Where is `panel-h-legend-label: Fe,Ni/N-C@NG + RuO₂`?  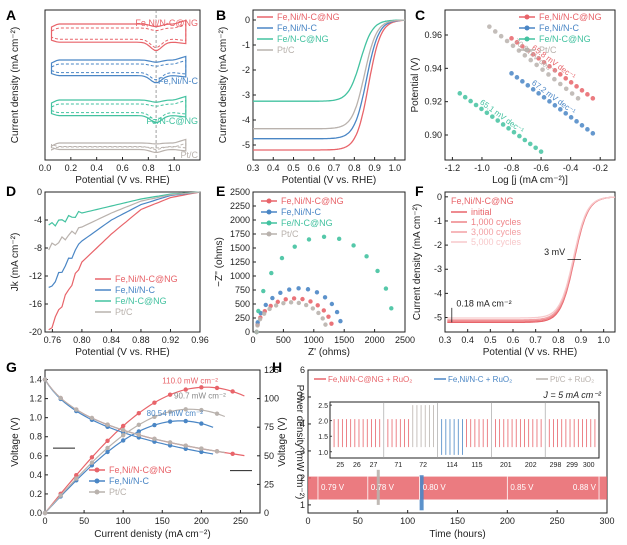
panel-h-legend-label: Fe,Ni/N-C@NG + RuO₂ is located at coordinates (370, 379).